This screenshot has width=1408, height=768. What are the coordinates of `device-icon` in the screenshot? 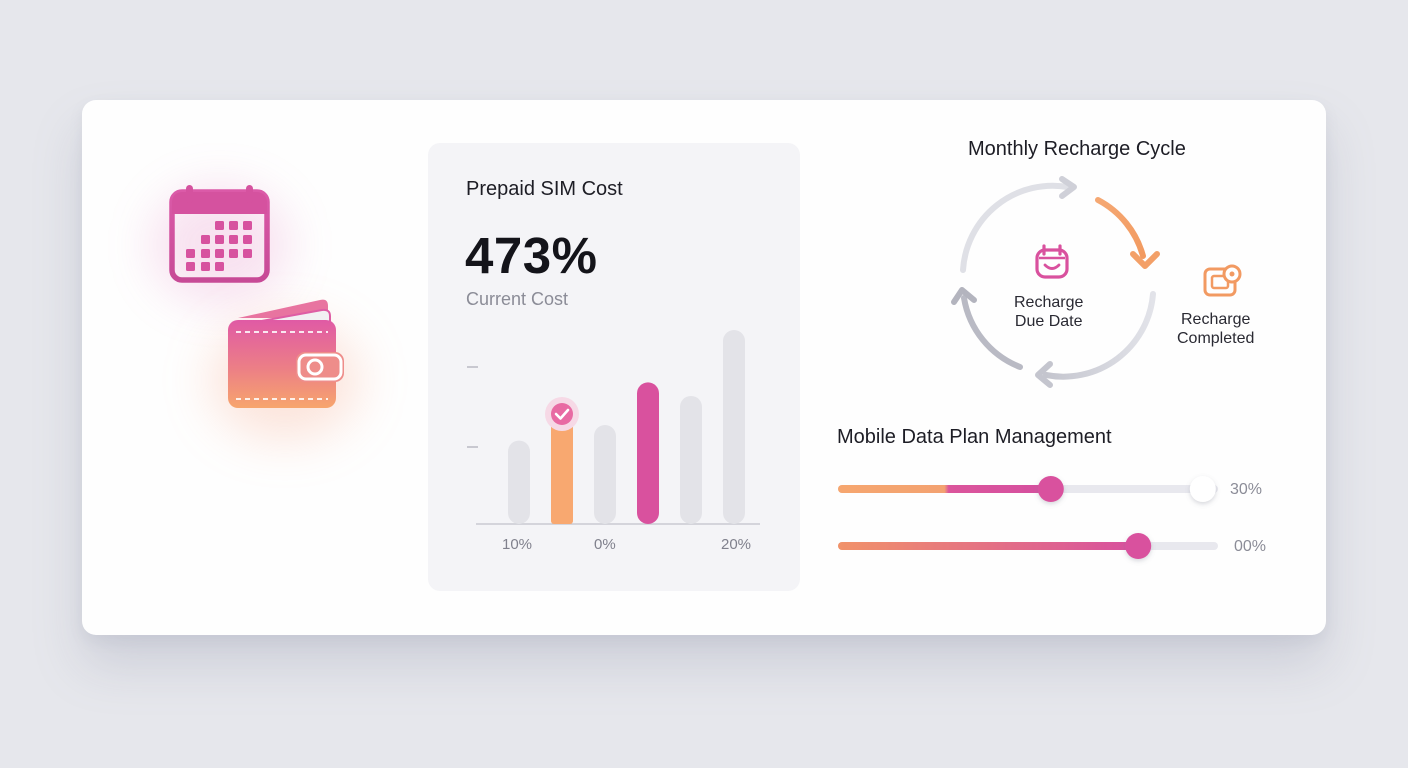 It's located at (1222, 280).